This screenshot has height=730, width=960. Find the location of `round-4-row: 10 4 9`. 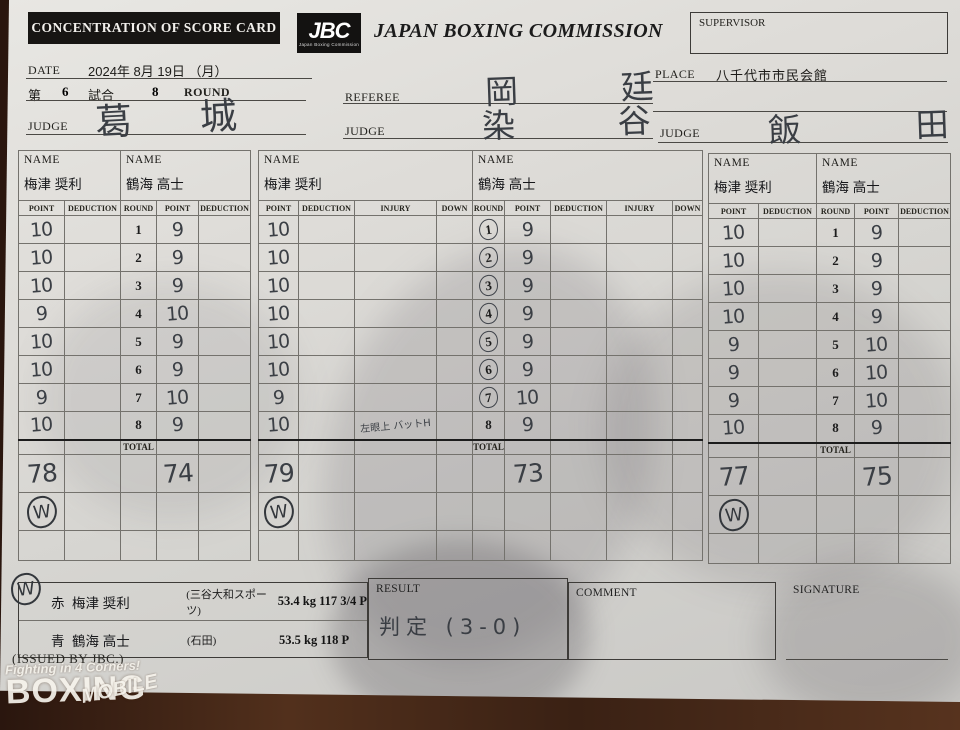

round-4-row: 10 4 9 is located at coordinates (830, 316).